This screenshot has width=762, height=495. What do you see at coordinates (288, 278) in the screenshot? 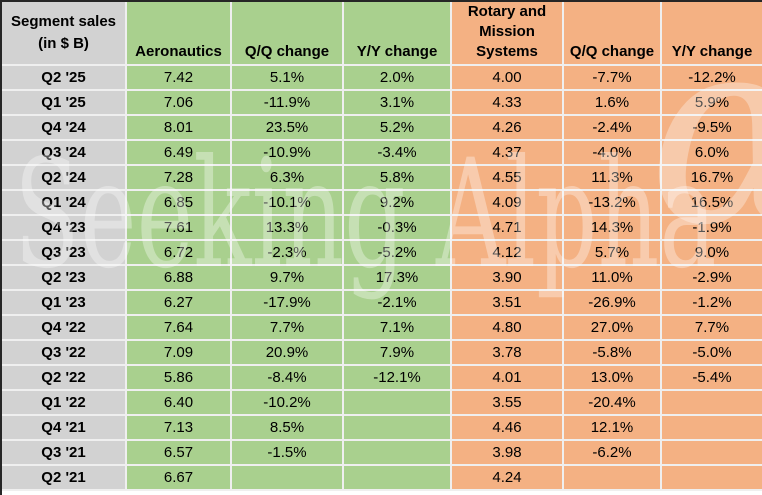
I see `data-cell: 9.7%` at bounding box center [288, 278].